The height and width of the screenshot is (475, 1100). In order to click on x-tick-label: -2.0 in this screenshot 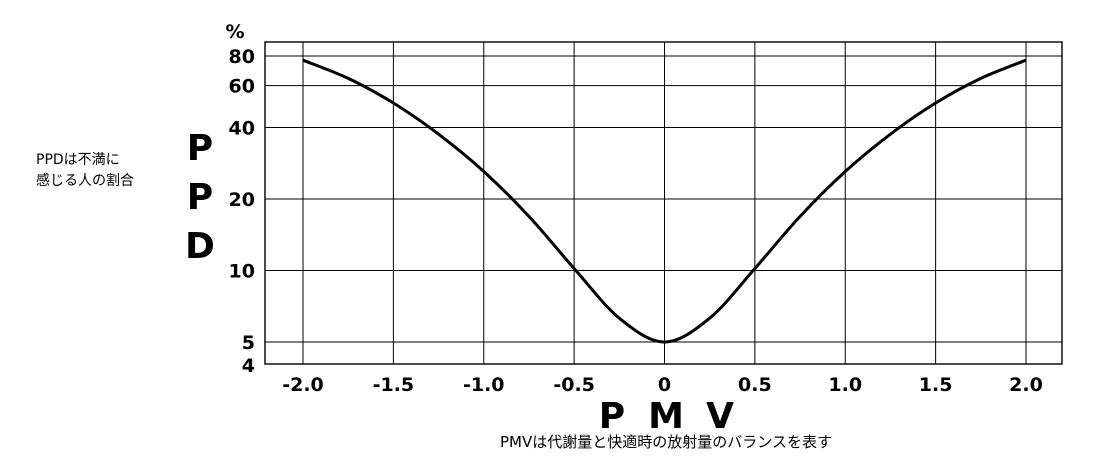, I will do `click(303, 385)`.